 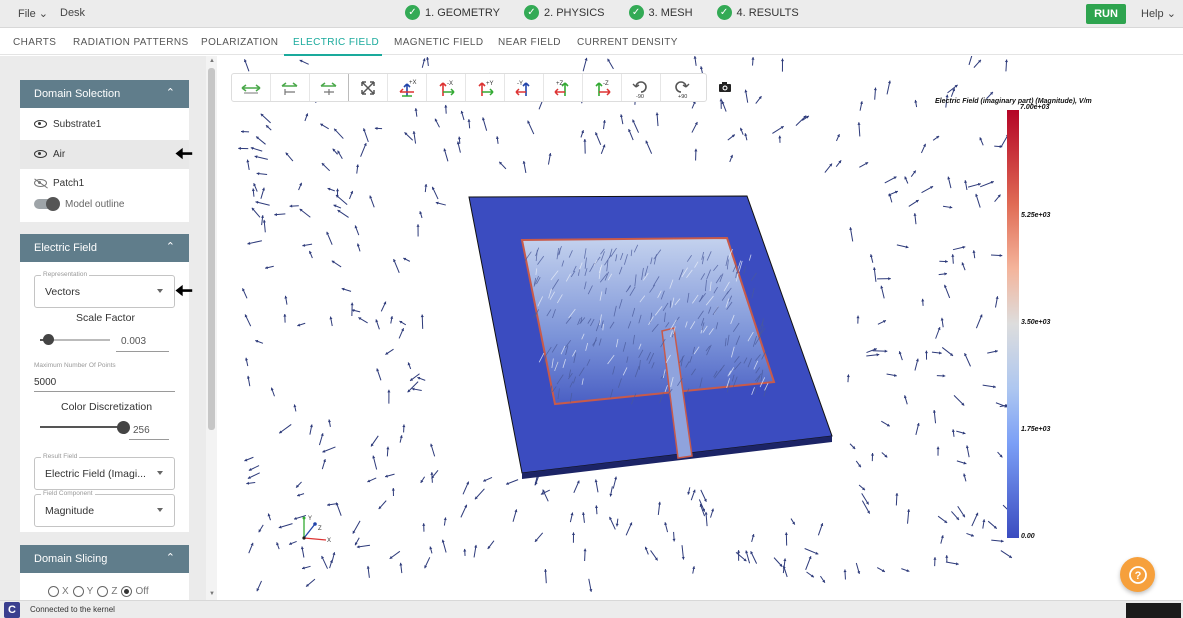 What do you see at coordinates (48, 339) in the screenshot?
I see `scale-factor-slider-knob` at bounding box center [48, 339].